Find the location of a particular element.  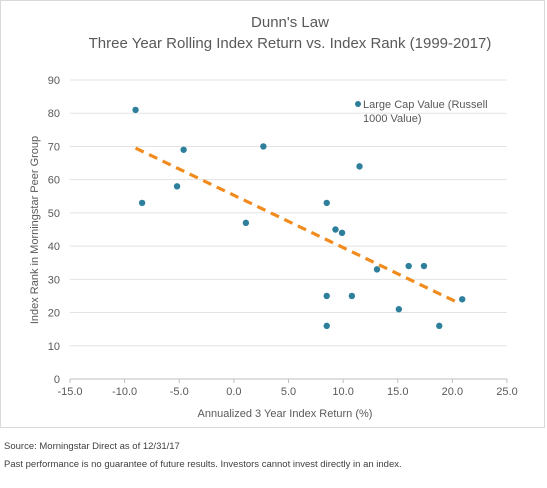

y-tick-label: 50 is located at coordinates (54, 214).